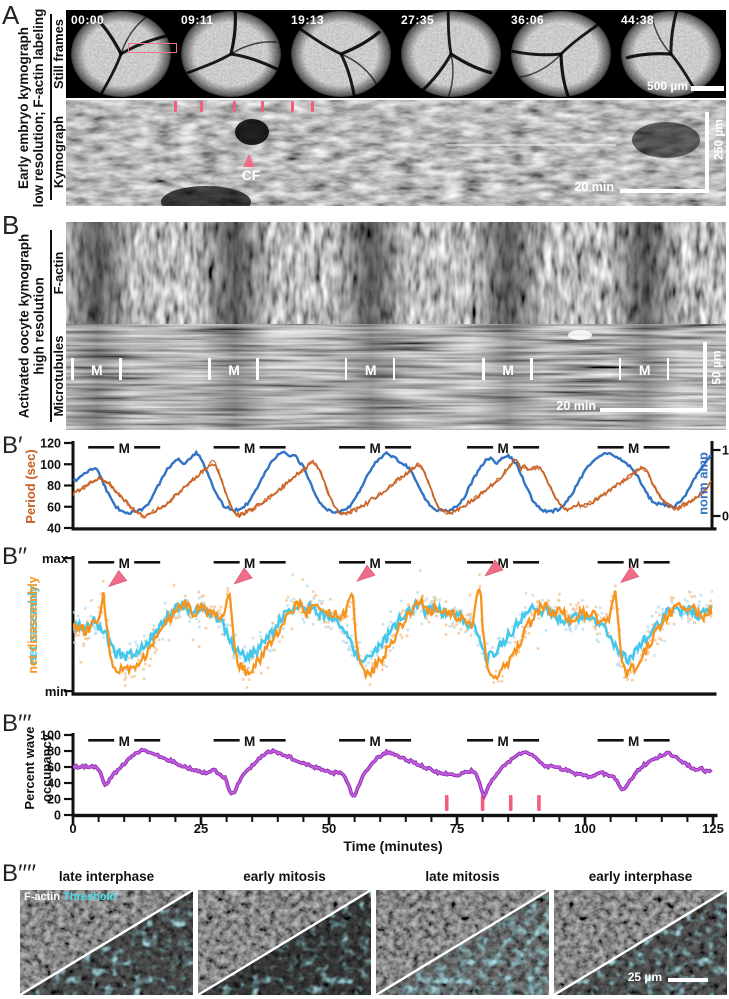 The image size is (729, 999). I want to click on kymo-a-space-scale-label: 250 µm, so click(718, 139).